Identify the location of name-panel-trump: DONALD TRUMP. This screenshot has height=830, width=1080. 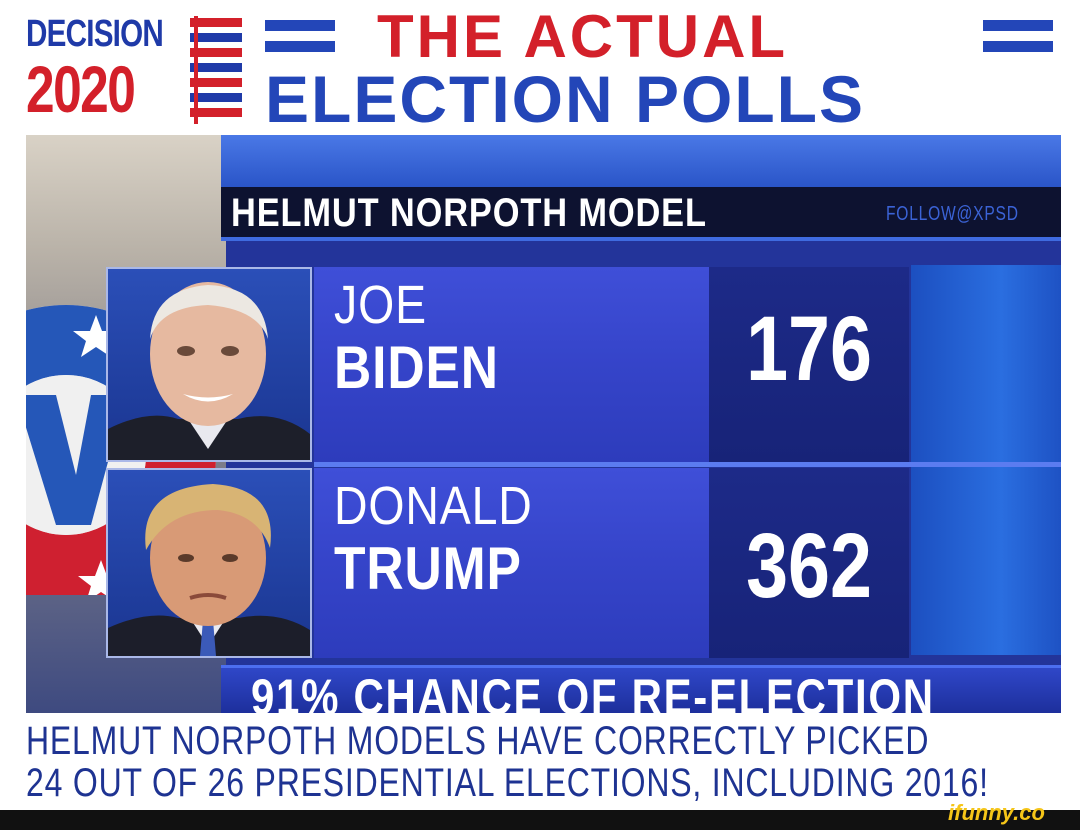
(511, 563).